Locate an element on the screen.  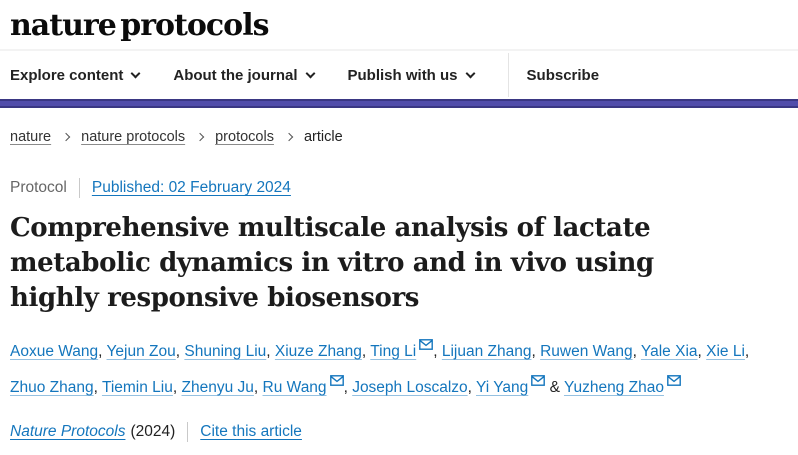
author-link-aoxue-wang: Aoxue Wang is located at coordinates (54, 351).